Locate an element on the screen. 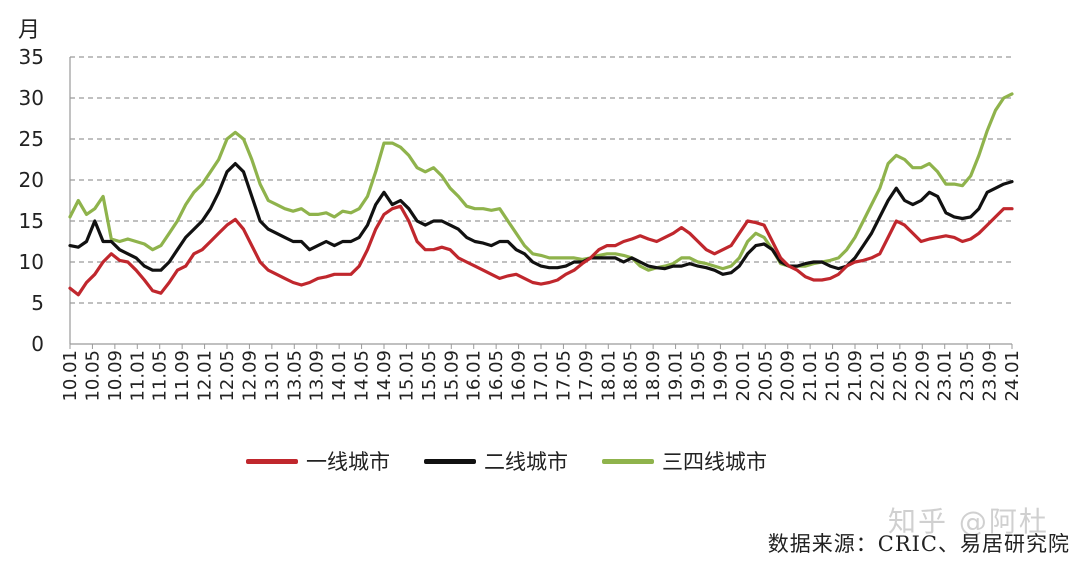 The image size is (1086, 566). legend-item-tier2: 二线城市 is located at coordinates (496, 461).